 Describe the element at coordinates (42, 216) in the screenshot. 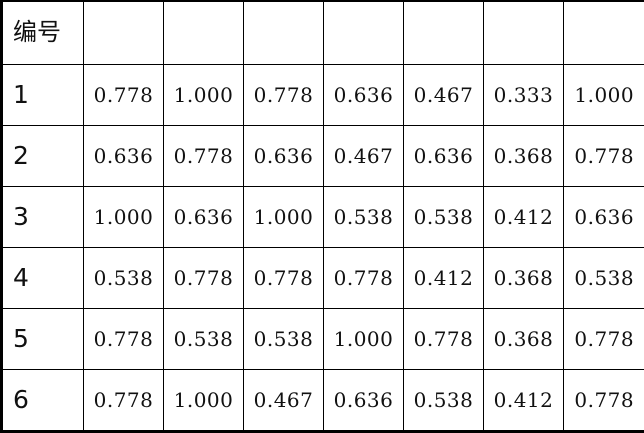

I see `row-id-cell: 3` at that location.